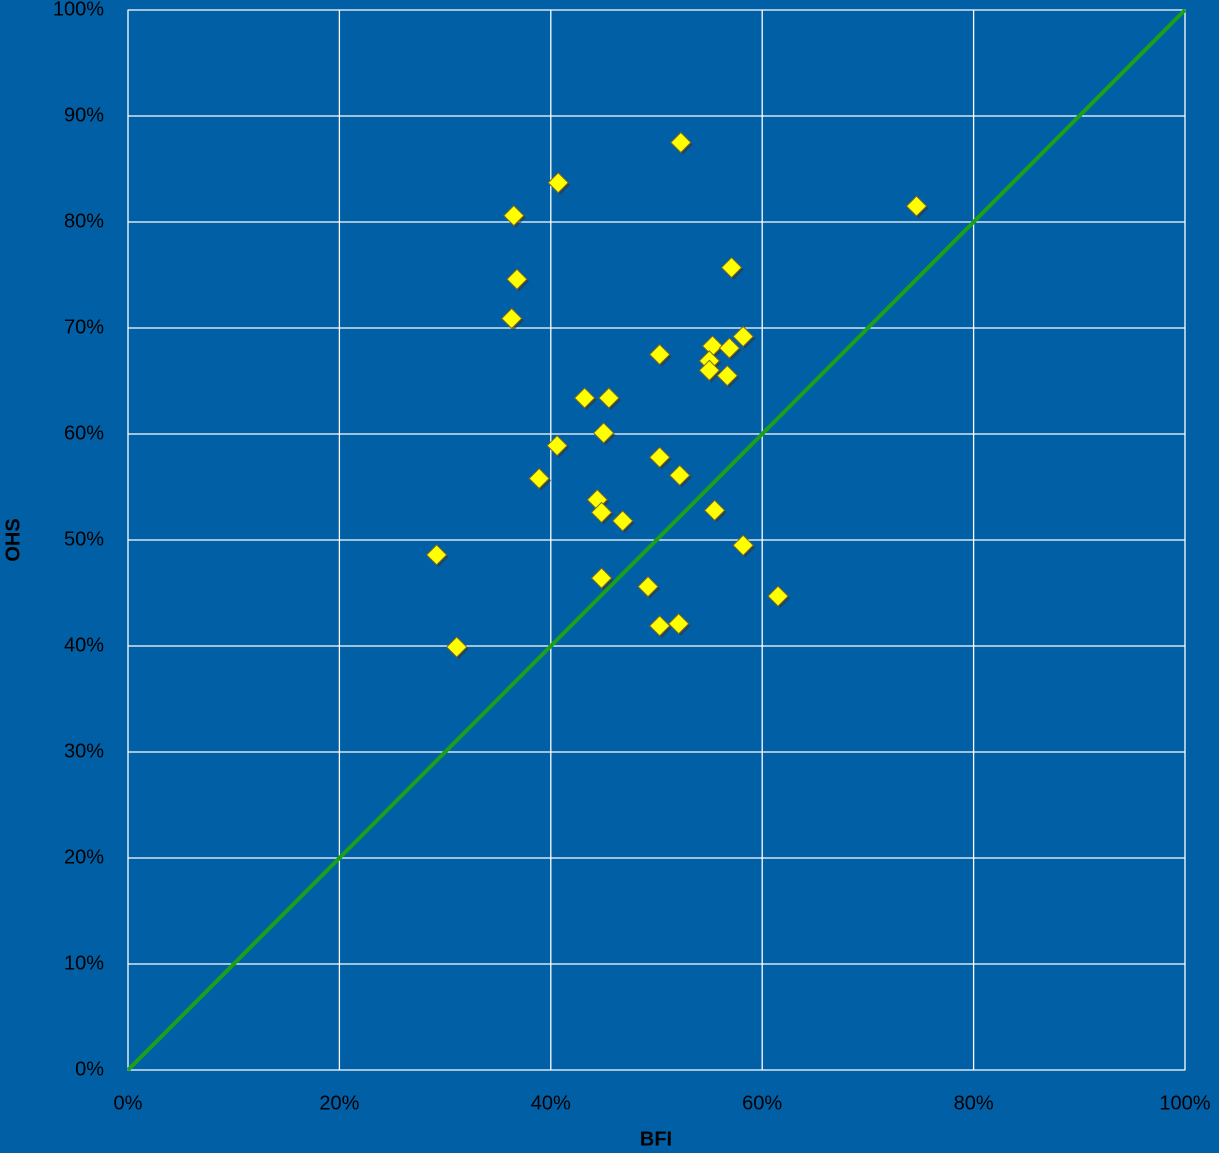  What do you see at coordinates (974, 1103) in the screenshot?
I see `x-tick-label: 80%` at bounding box center [974, 1103].